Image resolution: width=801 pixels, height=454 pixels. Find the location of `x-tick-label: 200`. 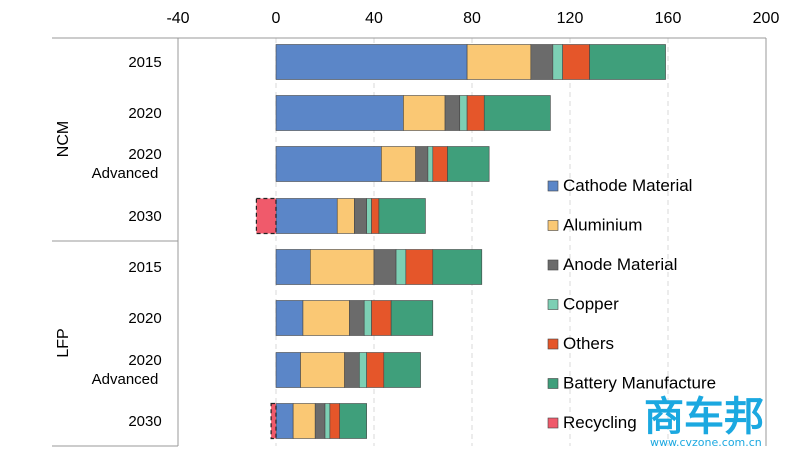

x-tick-label: 200 is located at coordinates (766, 18).